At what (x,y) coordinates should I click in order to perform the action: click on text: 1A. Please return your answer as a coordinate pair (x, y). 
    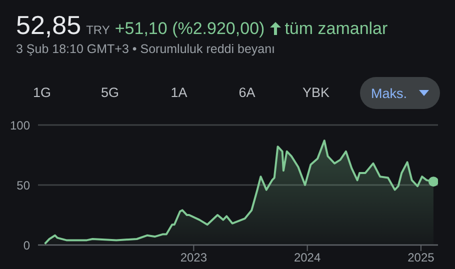
    Looking at the image, I should click on (179, 92).